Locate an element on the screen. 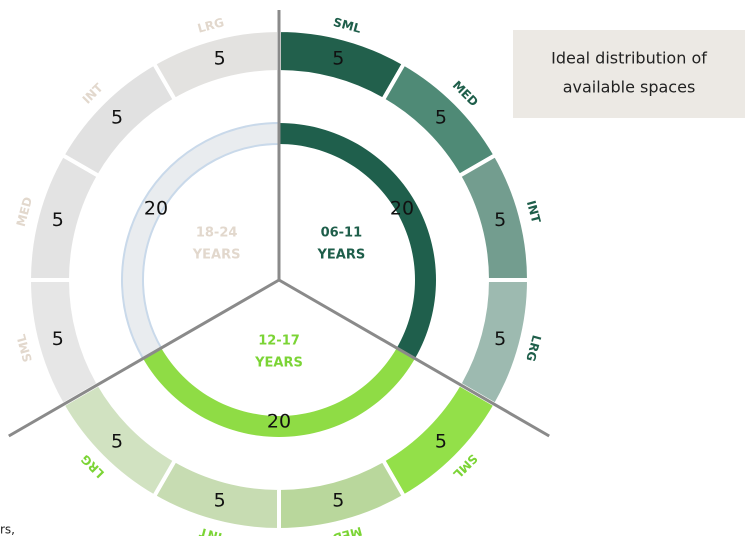 This screenshot has width=754, height=536. legend-box is located at coordinates (629, 74).